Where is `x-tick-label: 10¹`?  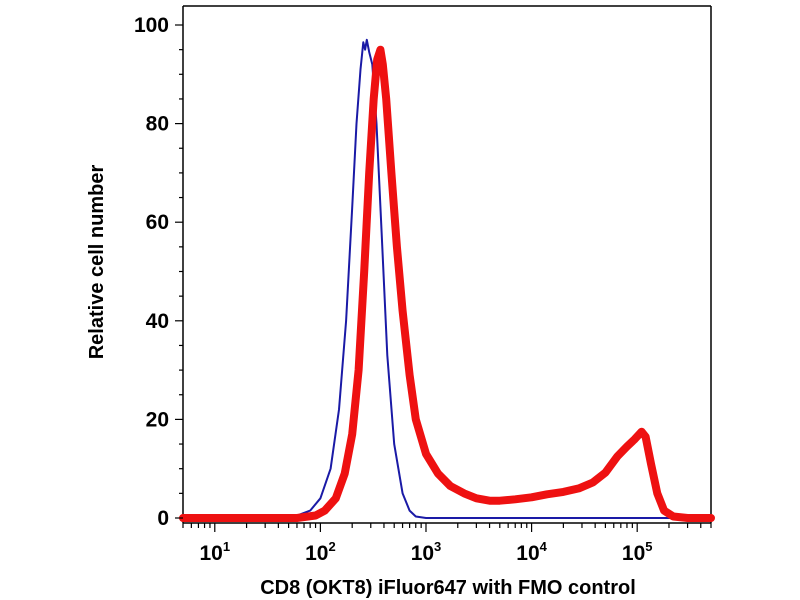
x-tick-label: 10¹ is located at coordinates (214, 552).